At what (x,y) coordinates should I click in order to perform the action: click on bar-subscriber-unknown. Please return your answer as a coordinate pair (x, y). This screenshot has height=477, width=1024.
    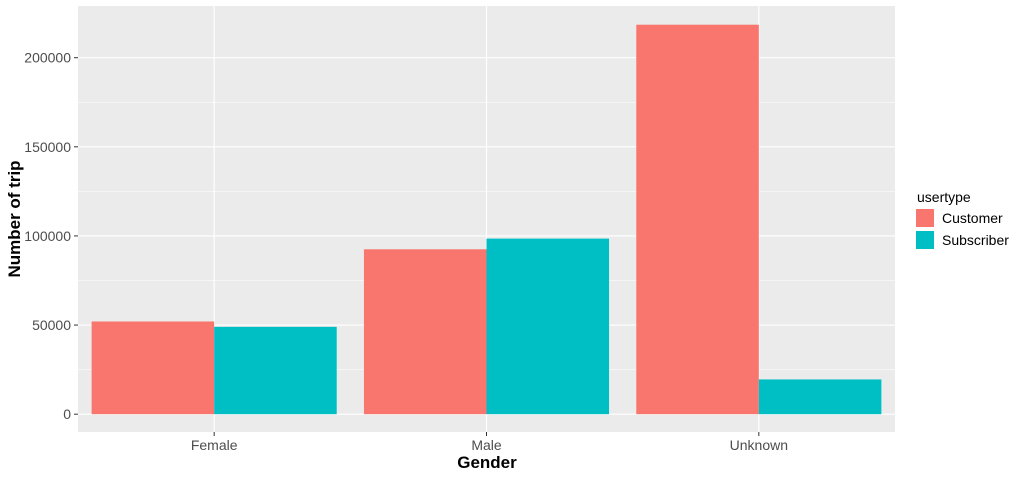
    Looking at the image, I should click on (820, 397).